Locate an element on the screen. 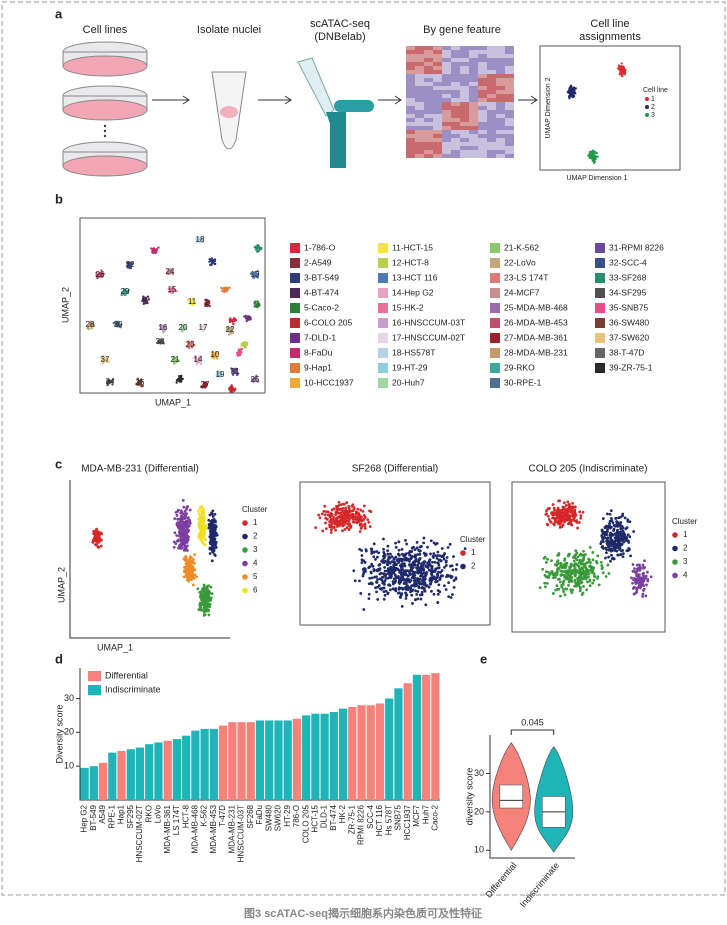 Image resolution: width=727 pixels, height=925 pixels. x-tick-label: K-562 is located at coordinates (204, 815).